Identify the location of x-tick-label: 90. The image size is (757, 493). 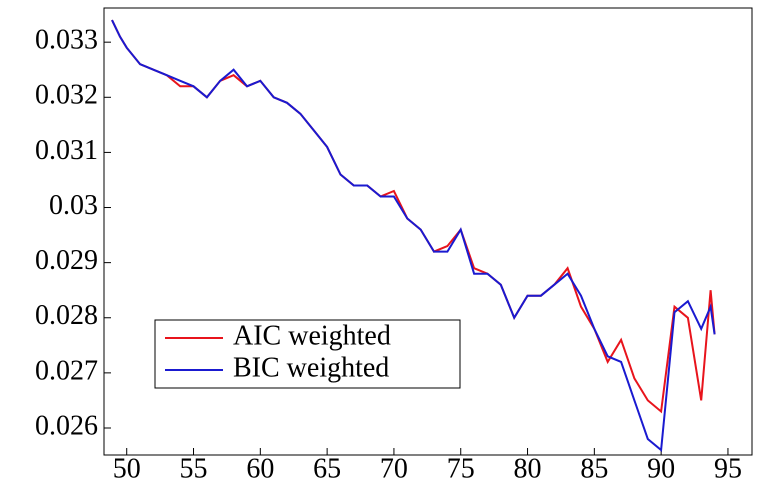
(661, 468).